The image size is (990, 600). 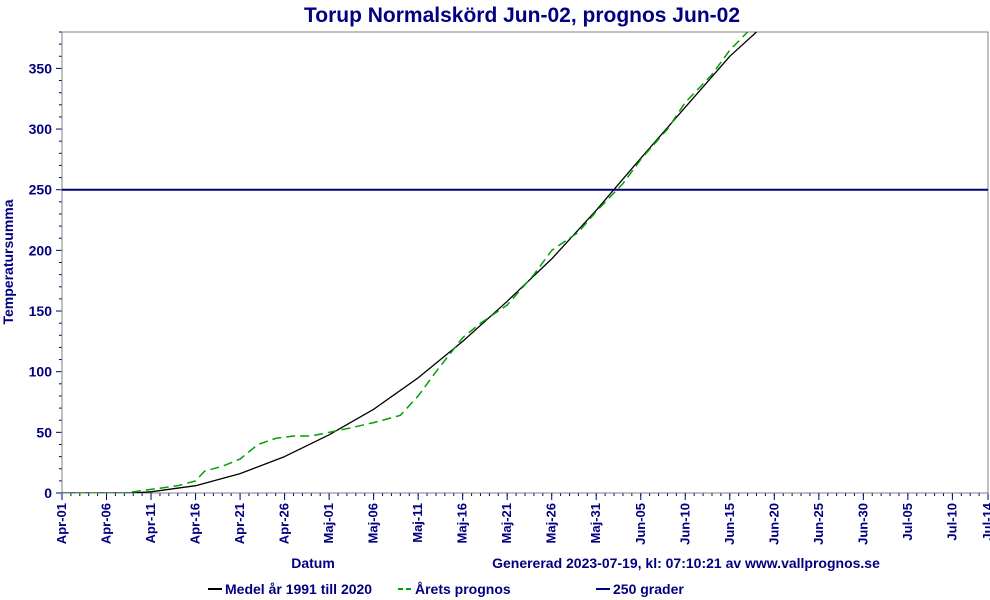 What do you see at coordinates (8, 261) in the screenshot?
I see `y-axis-label: Temperatursumma` at bounding box center [8, 261].